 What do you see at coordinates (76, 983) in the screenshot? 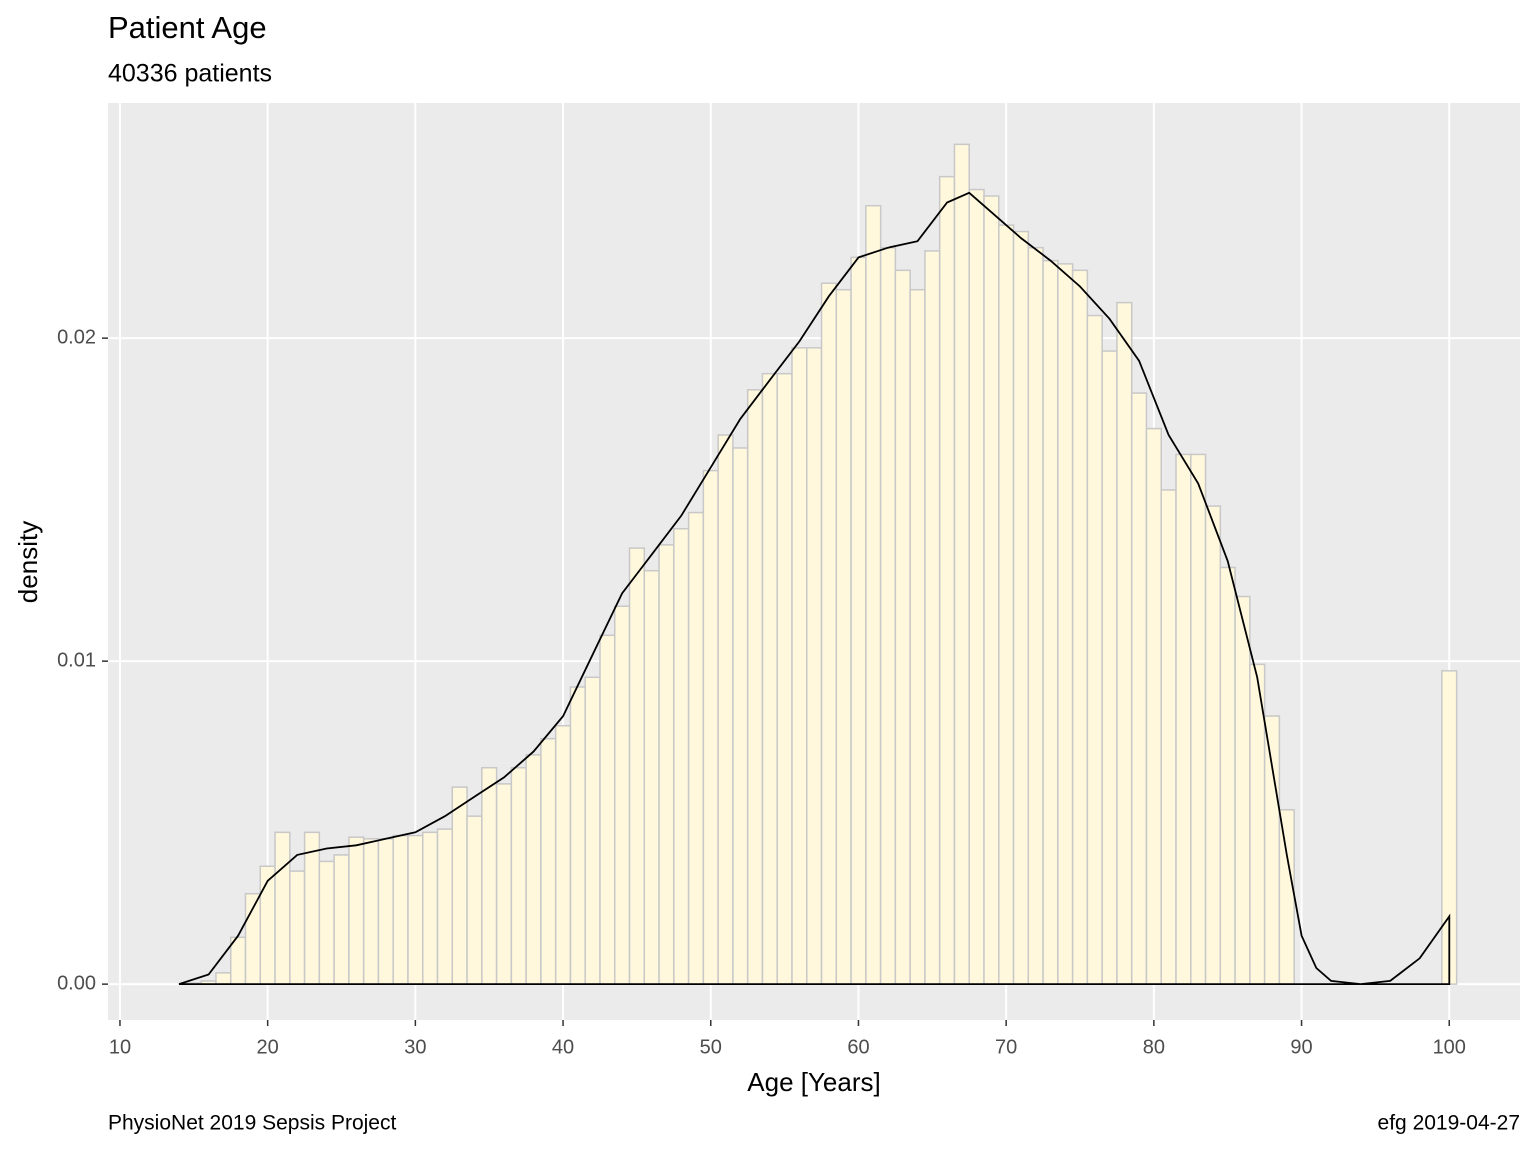
I see `y-tick-label: 0.00` at bounding box center [76, 983].